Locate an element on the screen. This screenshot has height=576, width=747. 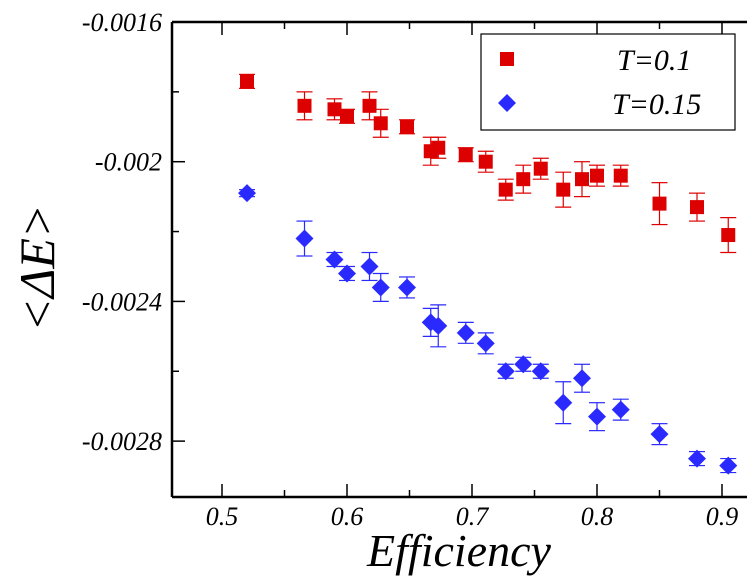
y-tick-label: -0.0028 is located at coordinates (122, 441).